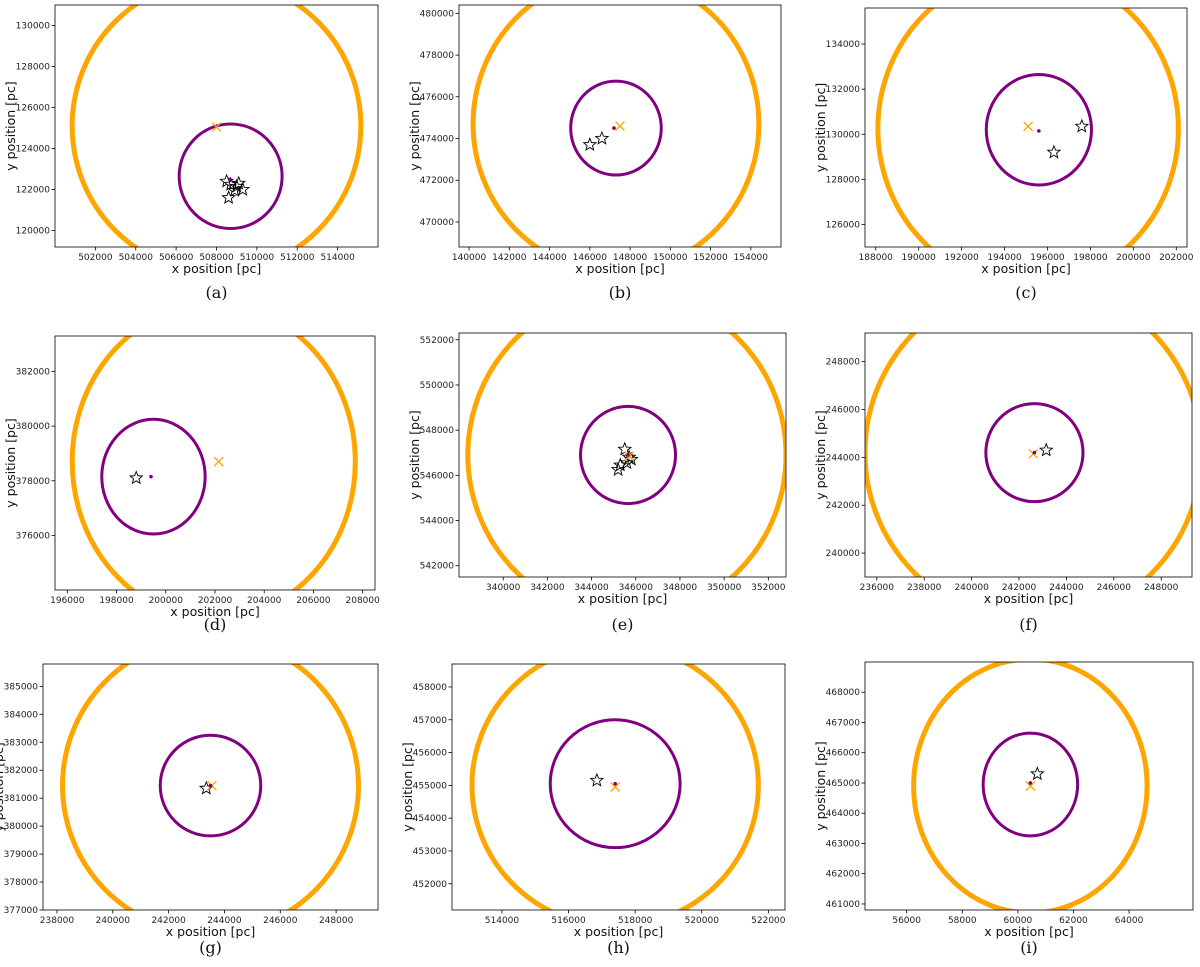 The height and width of the screenshot is (967, 1200). Describe the element at coordinates (618, 947) in the screenshot. I see `panel-caption: (h)` at that location.